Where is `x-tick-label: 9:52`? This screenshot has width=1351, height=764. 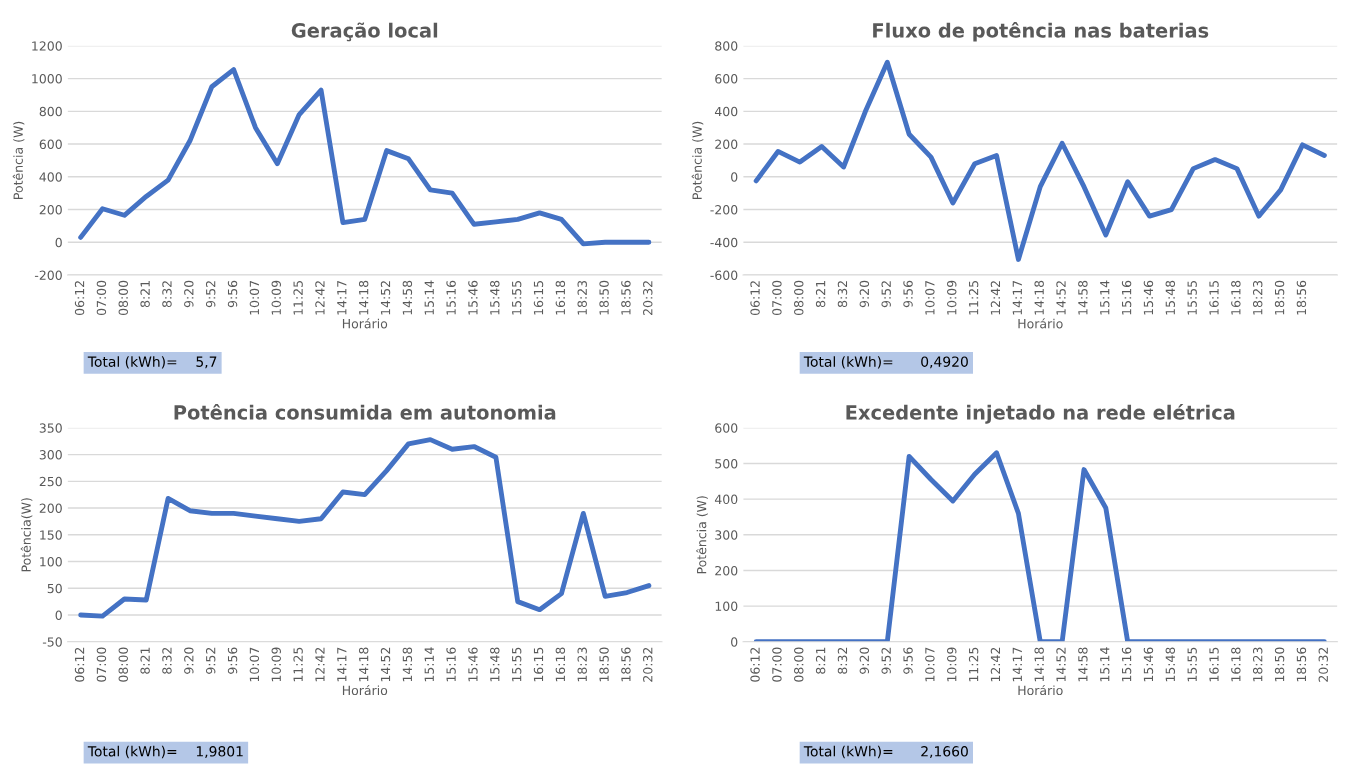
x-tick-label: 9:52 is located at coordinates (886, 294).